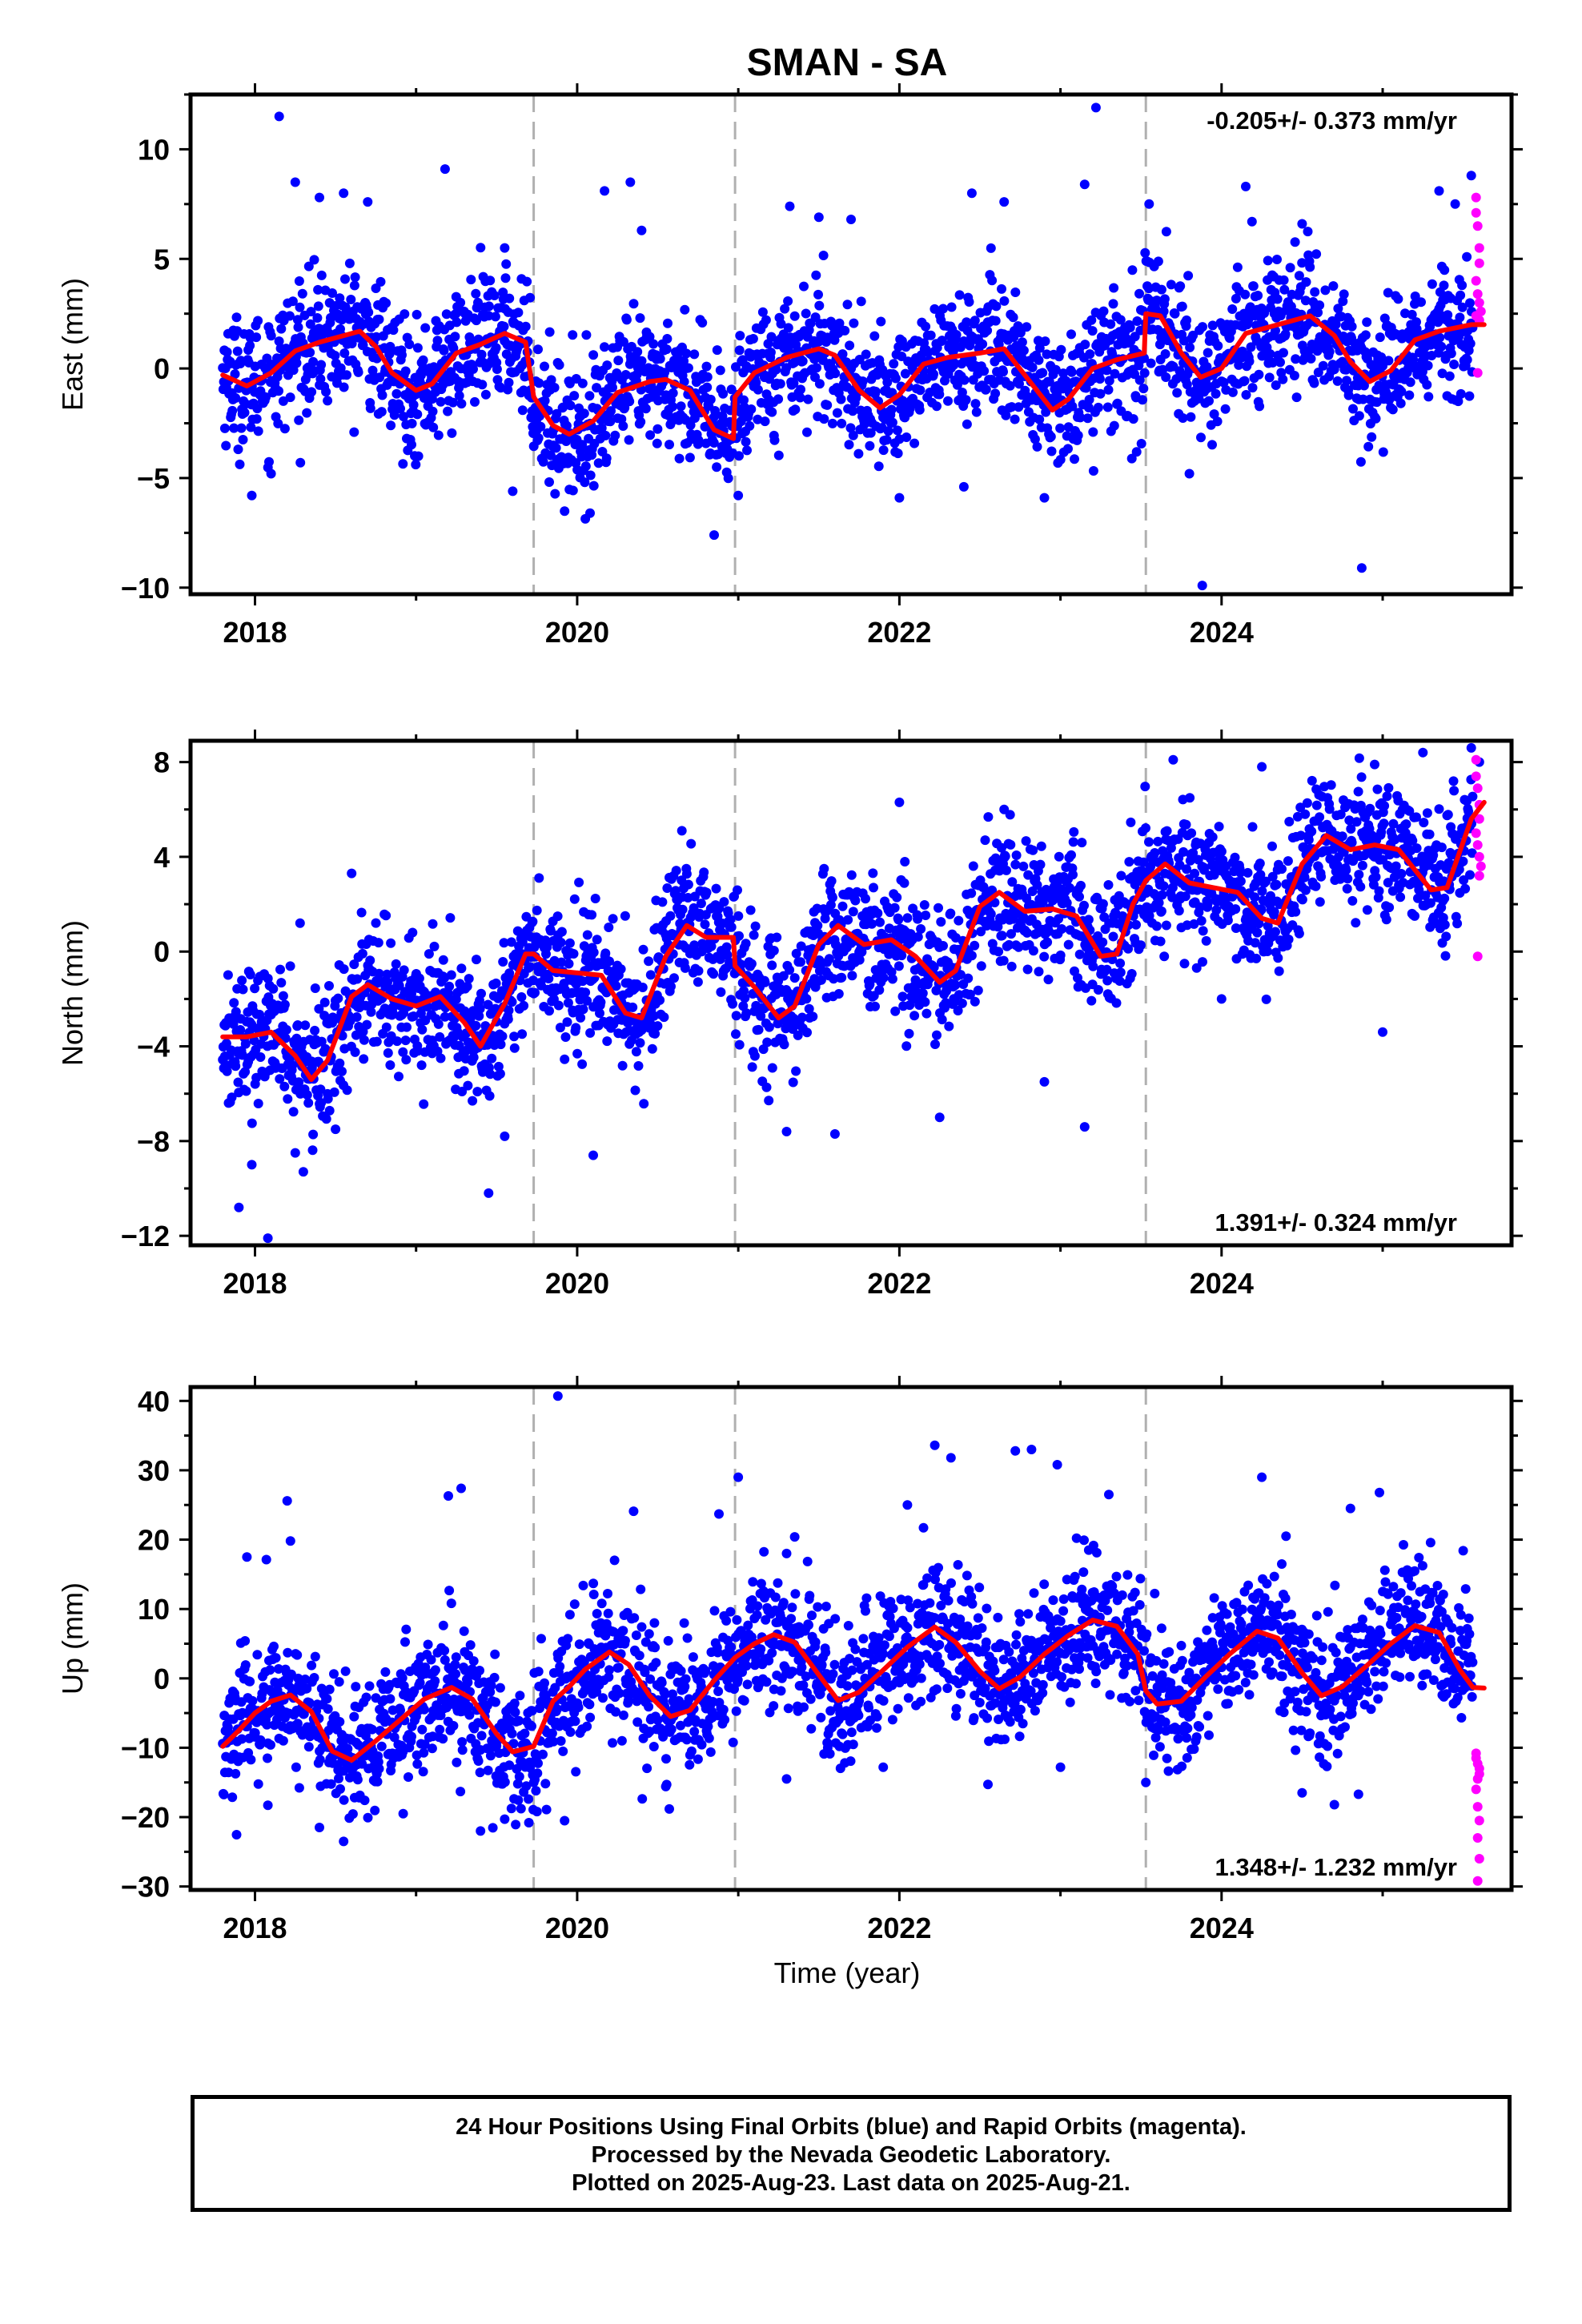 The height and width of the screenshot is (2324, 1582). I want to click on y-tick-label: 10, so click(154, 149).